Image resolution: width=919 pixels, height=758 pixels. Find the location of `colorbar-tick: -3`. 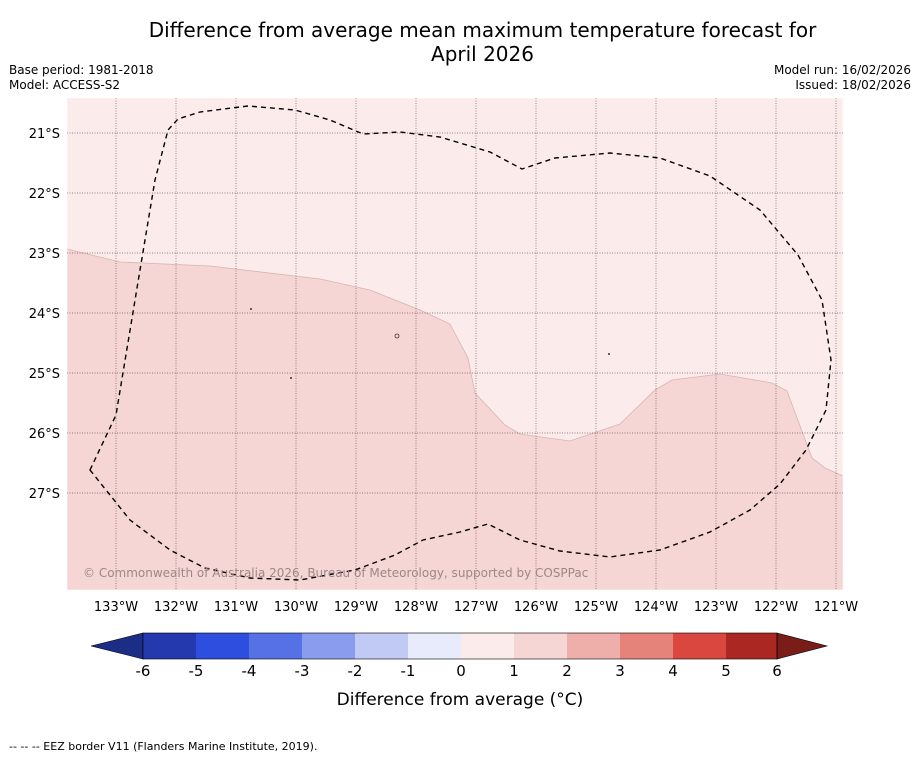

colorbar-tick: -3 is located at coordinates (302, 671).